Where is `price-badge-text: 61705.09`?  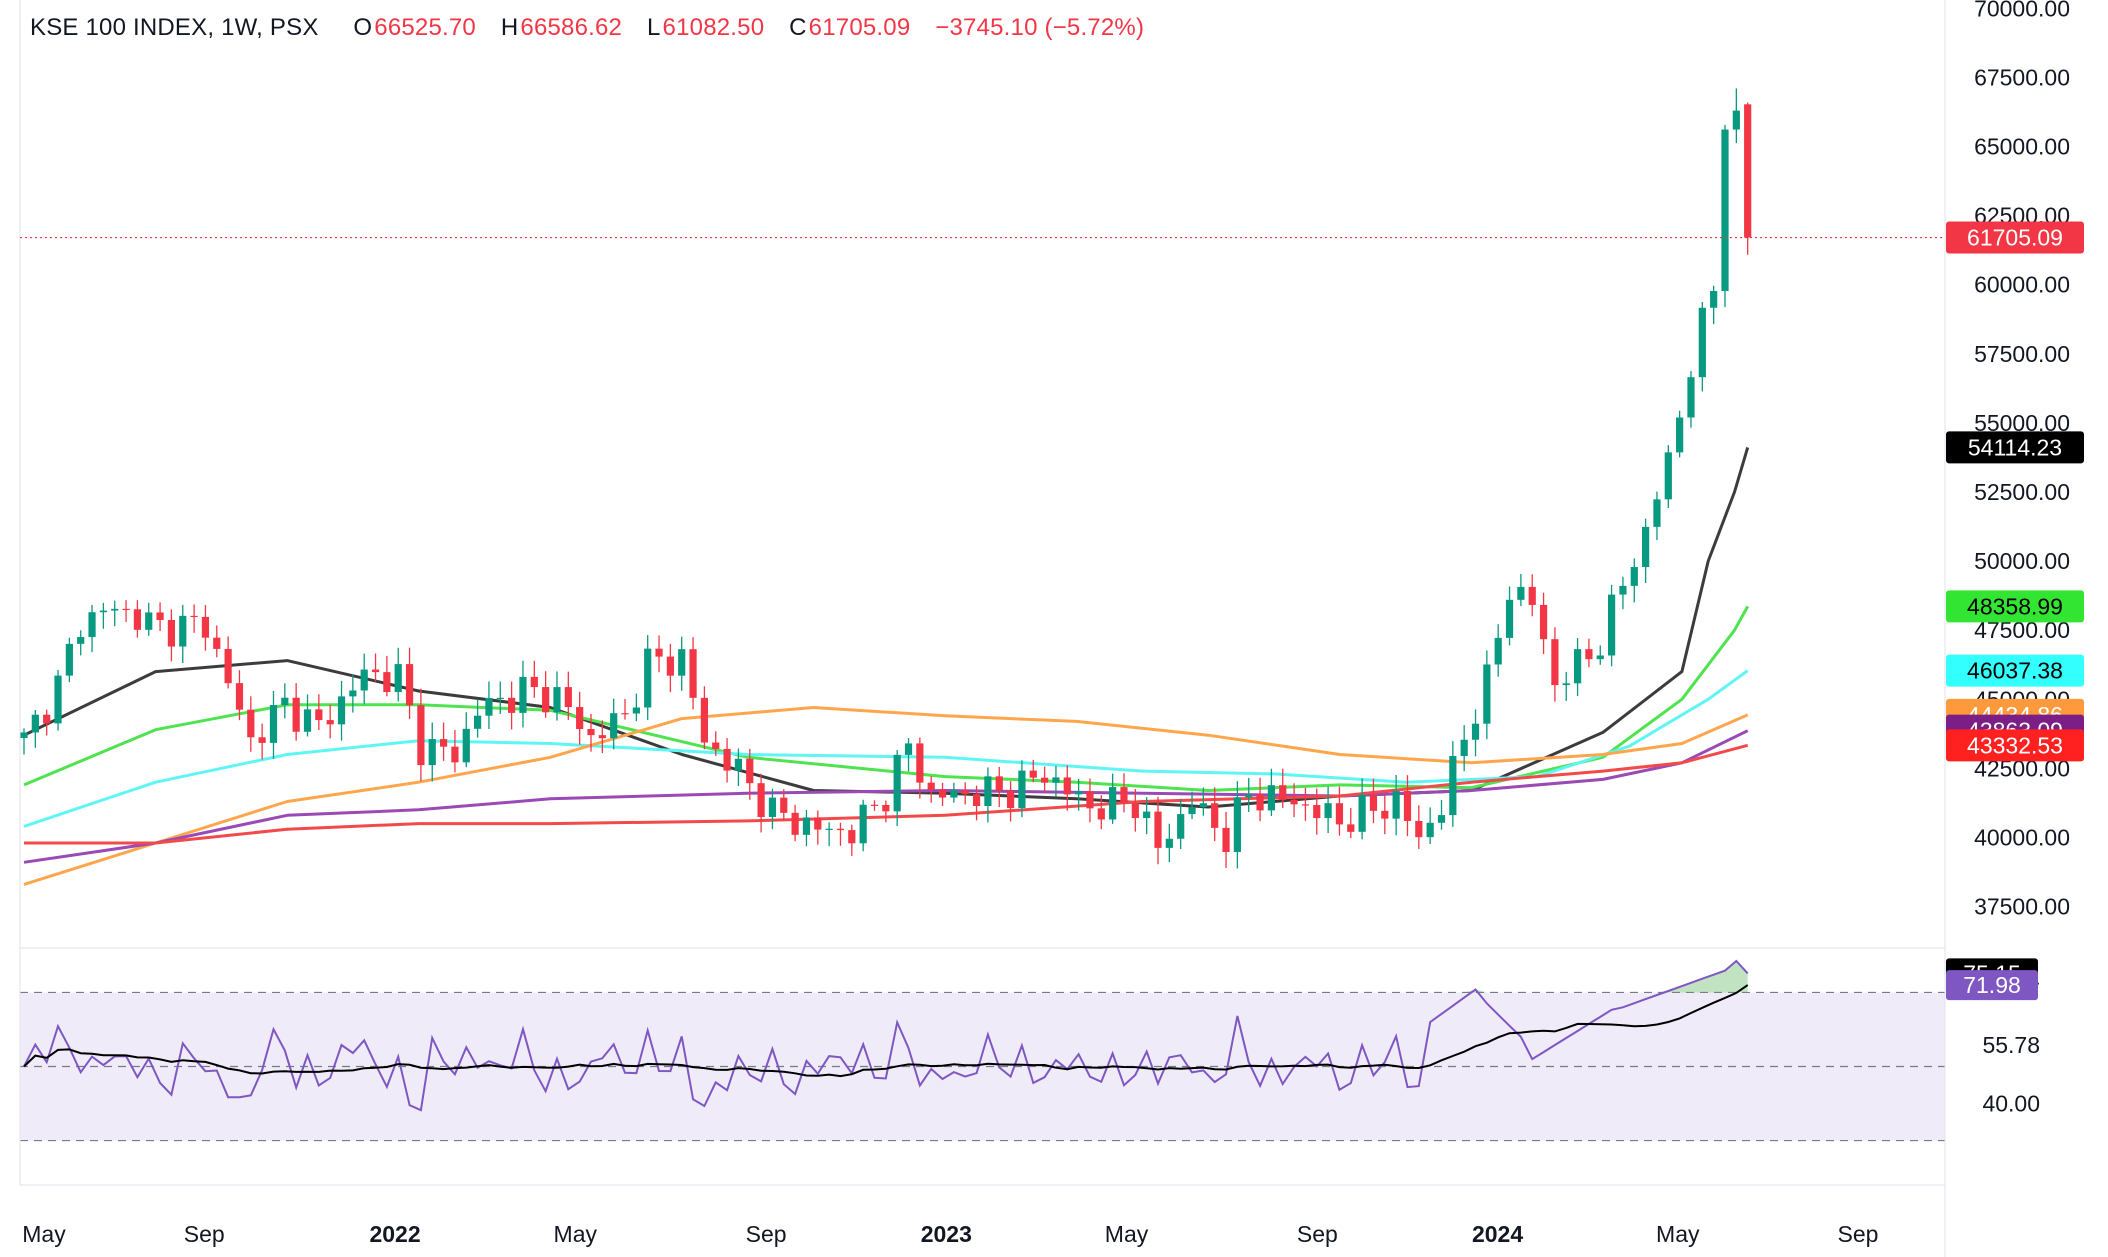
price-badge-text: 61705.09 is located at coordinates (2015, 238).